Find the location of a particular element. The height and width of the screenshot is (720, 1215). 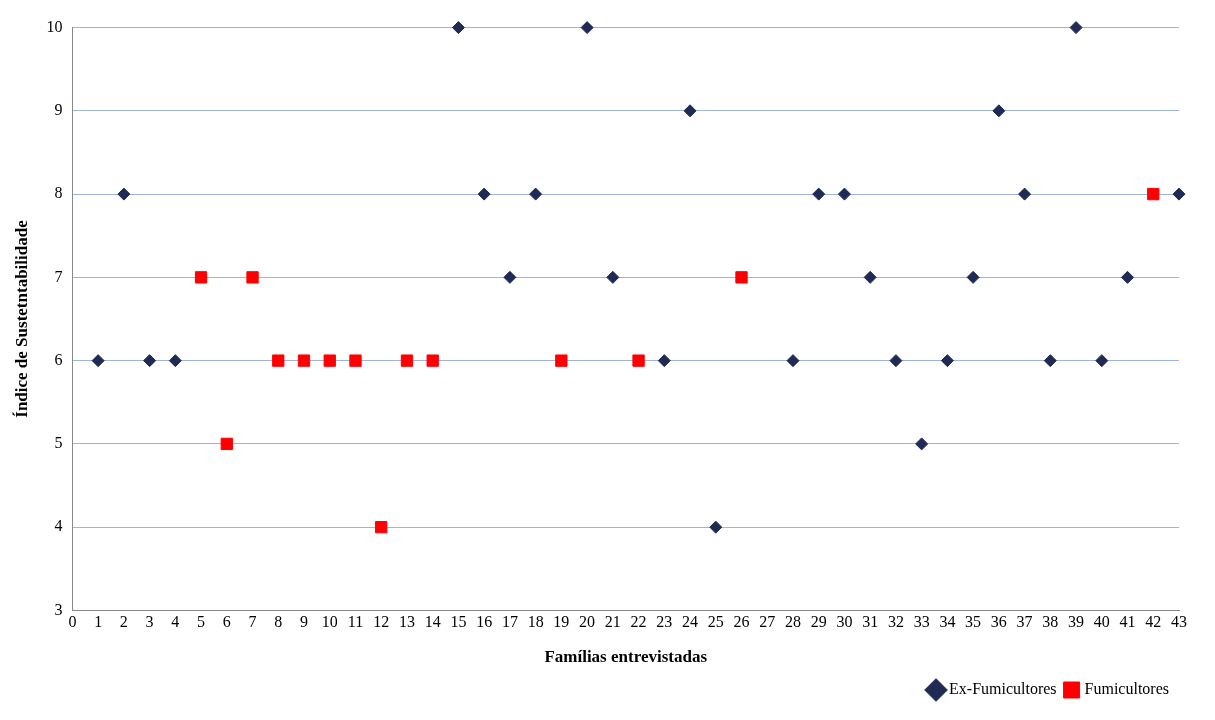

x-tick-label: 6 is located at coordinates (226, 622).